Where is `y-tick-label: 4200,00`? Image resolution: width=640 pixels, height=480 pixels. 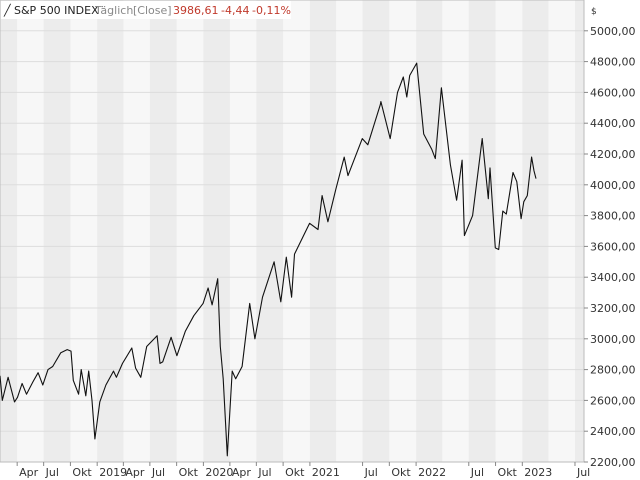 y-tick-label: 4200,00 is located at coordinates (613, 154).